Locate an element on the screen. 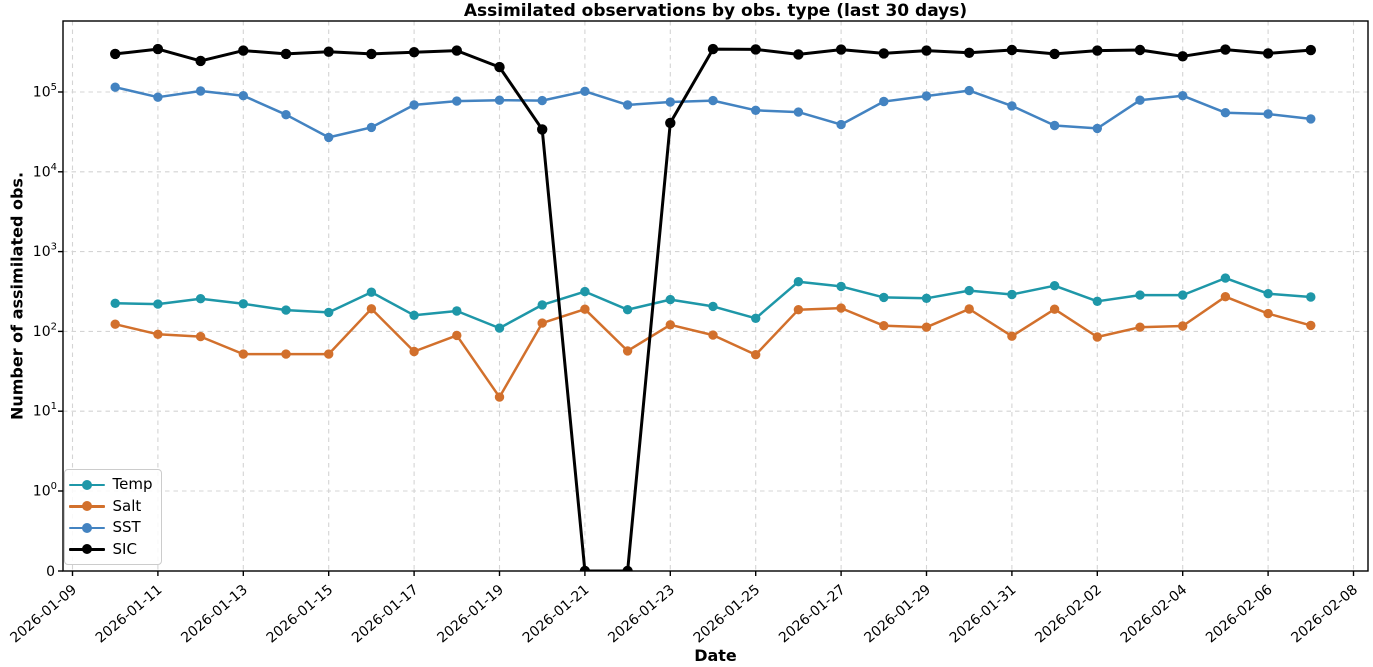 The height and width of the screenshot is (667, 1373). x-tick-label: 2026-01-31 is located at coordinates (983, 614).